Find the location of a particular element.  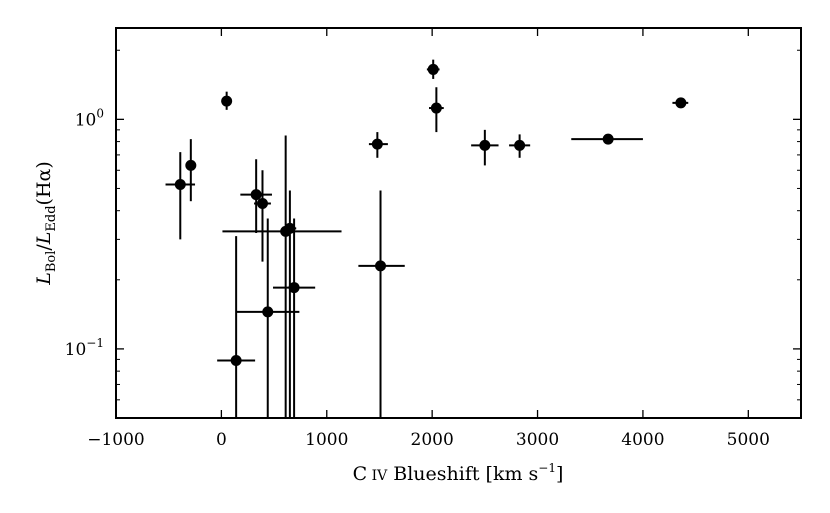

x-tick-label: 2000 is located at coordinates (432, 440).